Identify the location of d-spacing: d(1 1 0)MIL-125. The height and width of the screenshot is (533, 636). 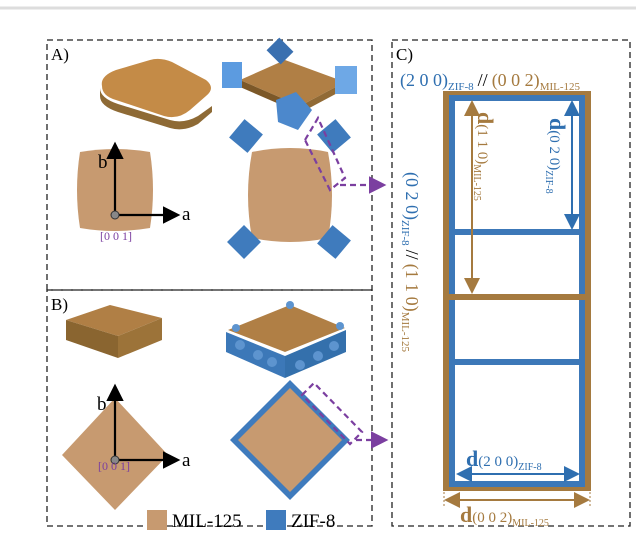
(484, 156).